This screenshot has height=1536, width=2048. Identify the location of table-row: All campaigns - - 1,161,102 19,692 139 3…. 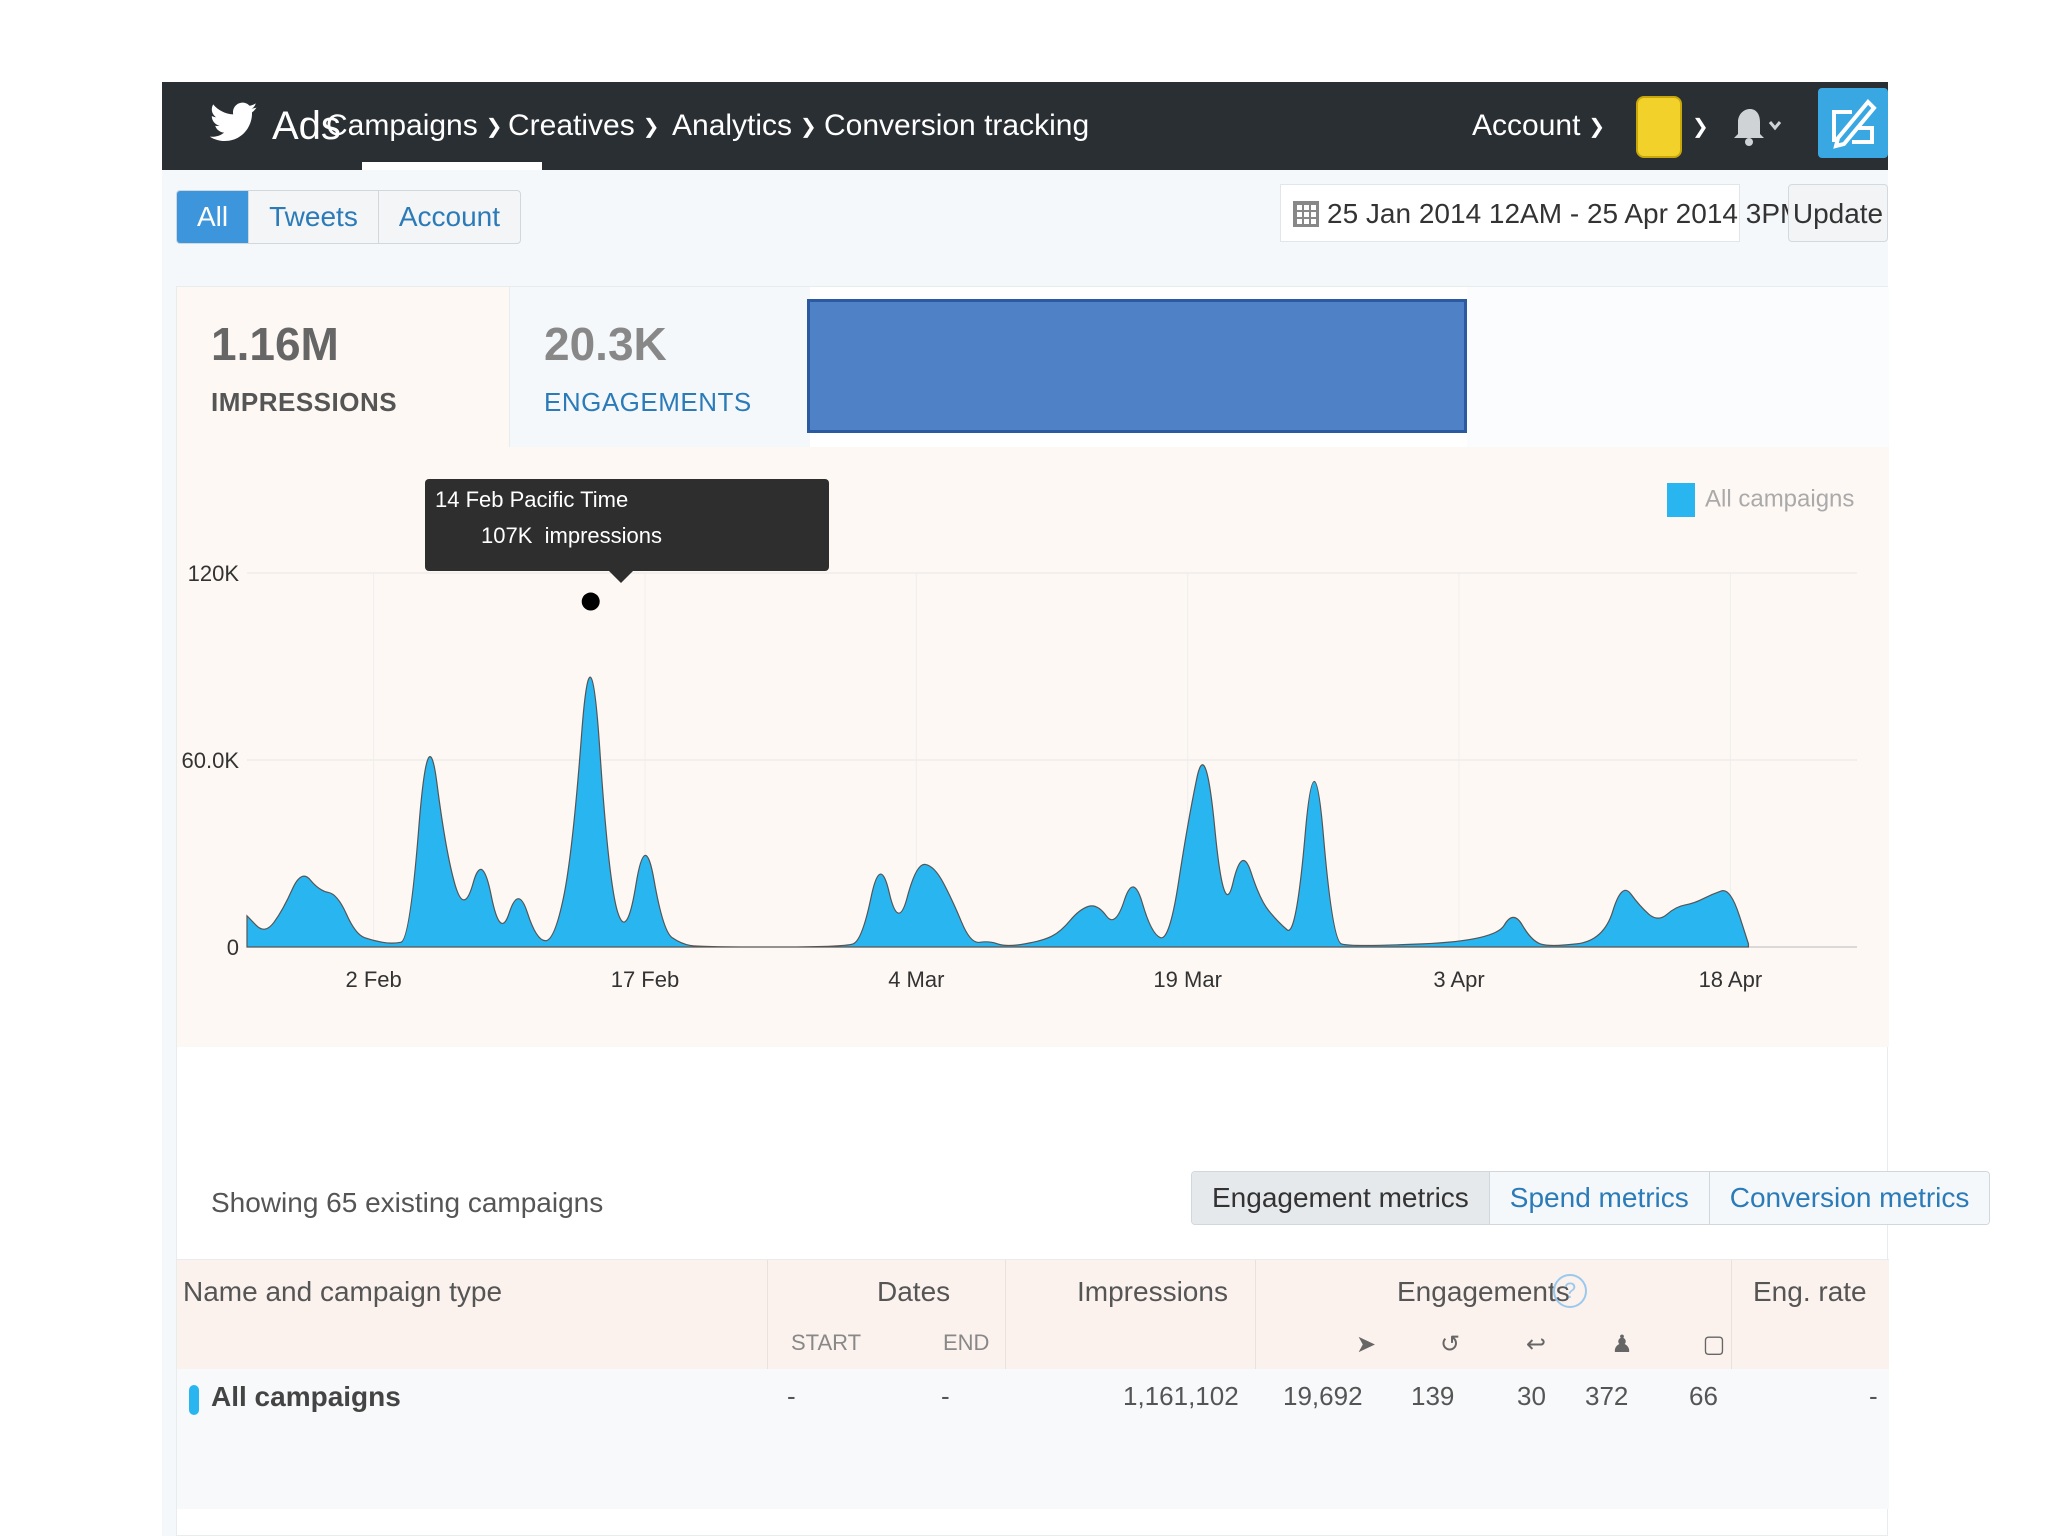
(1033, 1439).